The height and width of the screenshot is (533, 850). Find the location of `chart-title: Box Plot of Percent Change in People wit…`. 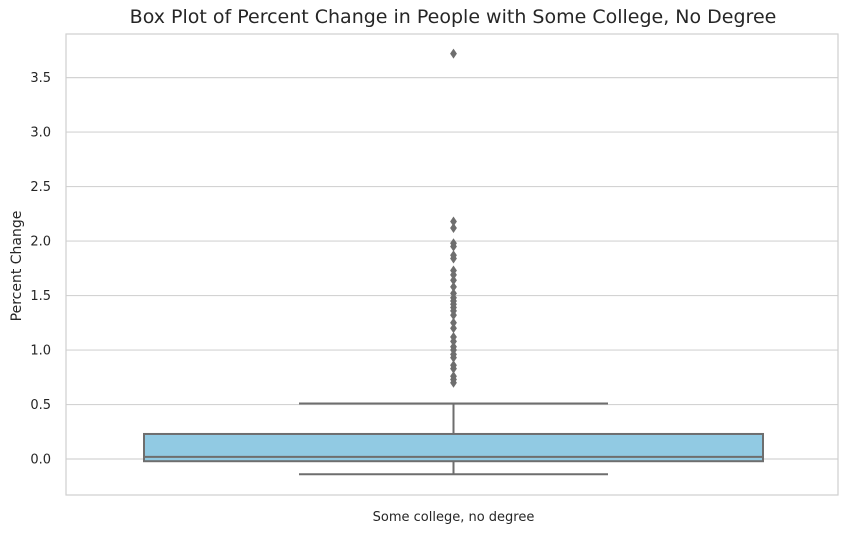

chart-title: Box Plot of Percent Change in People wit… is located at coordinates (453, 17).